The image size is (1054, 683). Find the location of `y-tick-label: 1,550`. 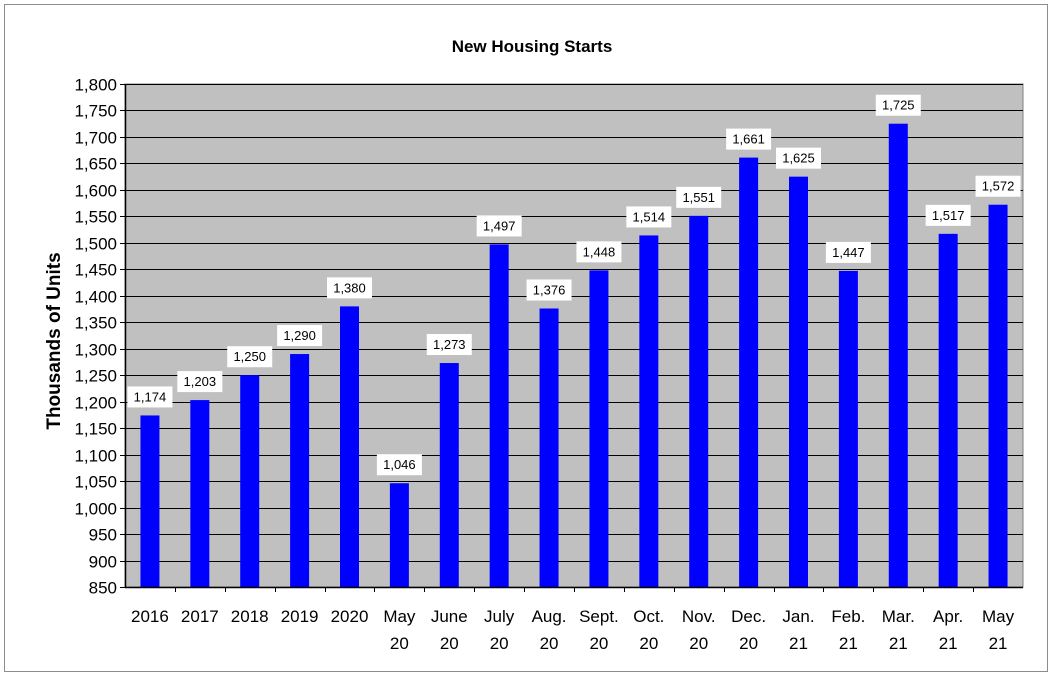

y-tick-label: 1,550 is located at coordinates (95, 217).